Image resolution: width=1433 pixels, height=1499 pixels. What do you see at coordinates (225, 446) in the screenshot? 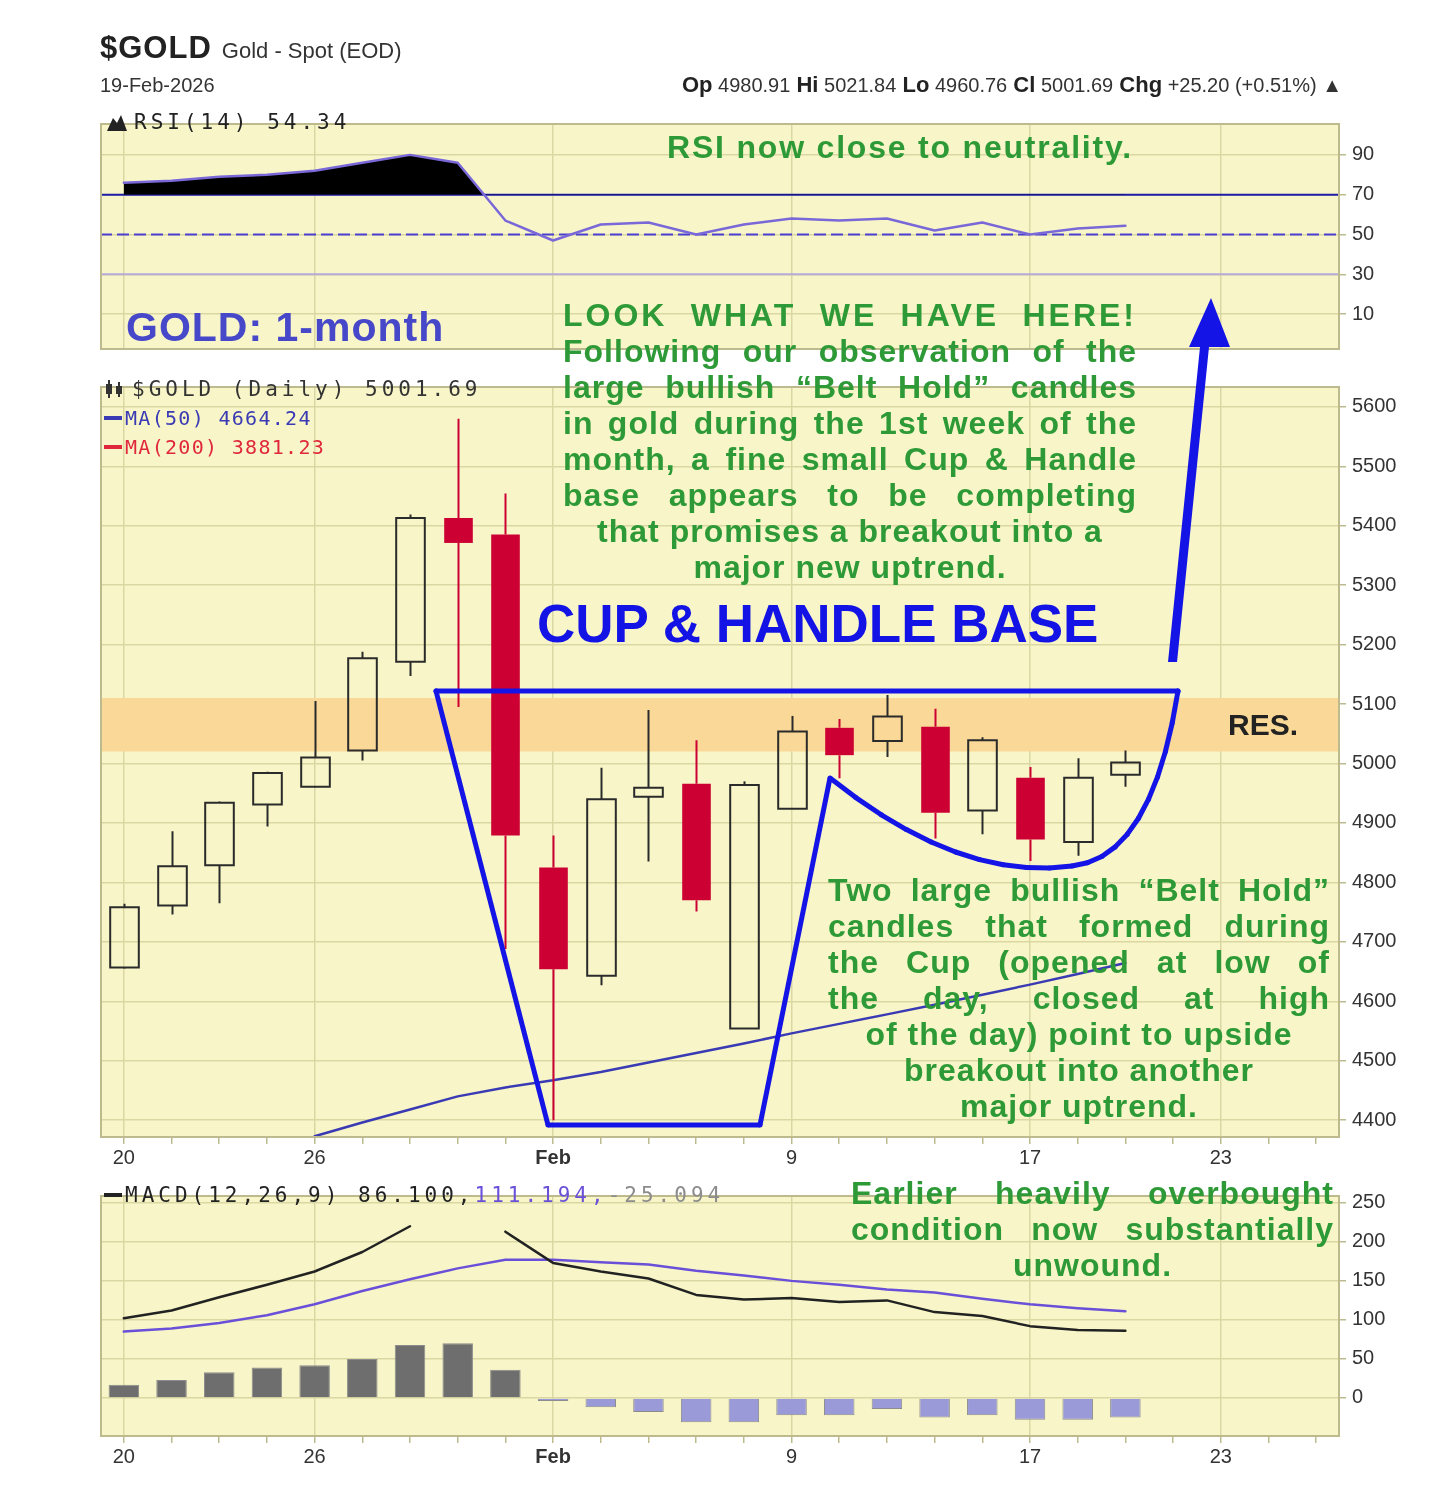
I see `legend-label: MA(200) 3881.23` at bounding box center [225, 446].